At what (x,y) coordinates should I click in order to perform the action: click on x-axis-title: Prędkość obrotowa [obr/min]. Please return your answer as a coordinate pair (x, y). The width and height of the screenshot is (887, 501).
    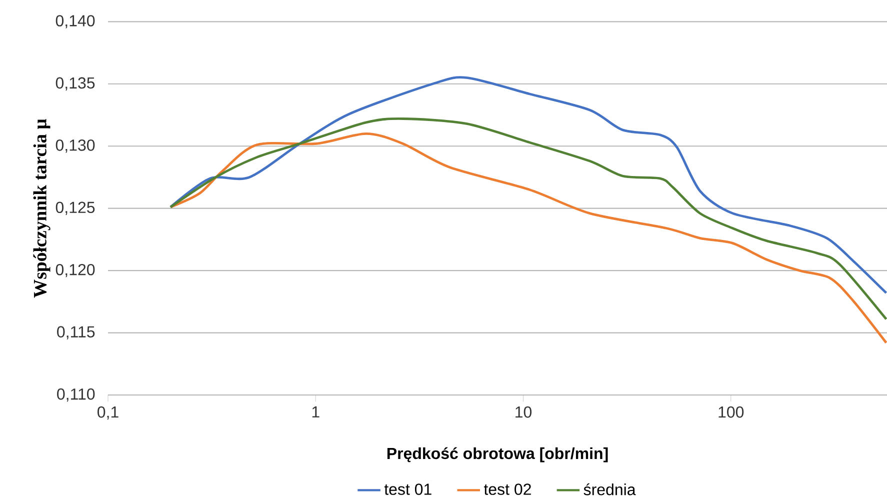
    Looking at the image, I should click on (497, 454).